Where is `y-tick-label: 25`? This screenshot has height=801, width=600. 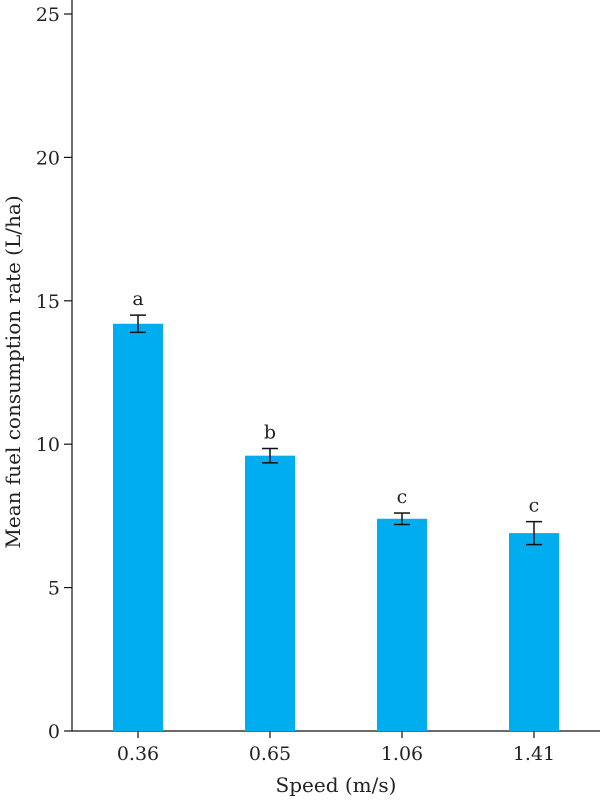 y-tick-label: 25 is located at coordinates (48, 15).